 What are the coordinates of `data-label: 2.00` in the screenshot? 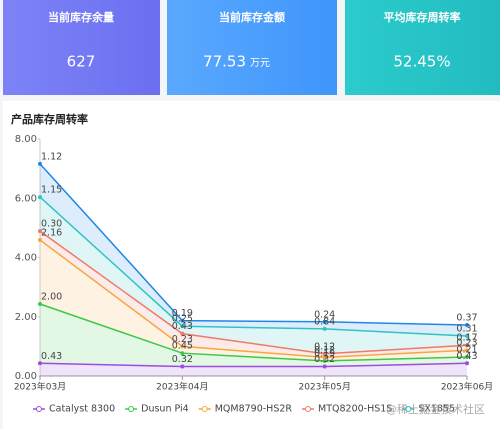 It's located at (51, 297).